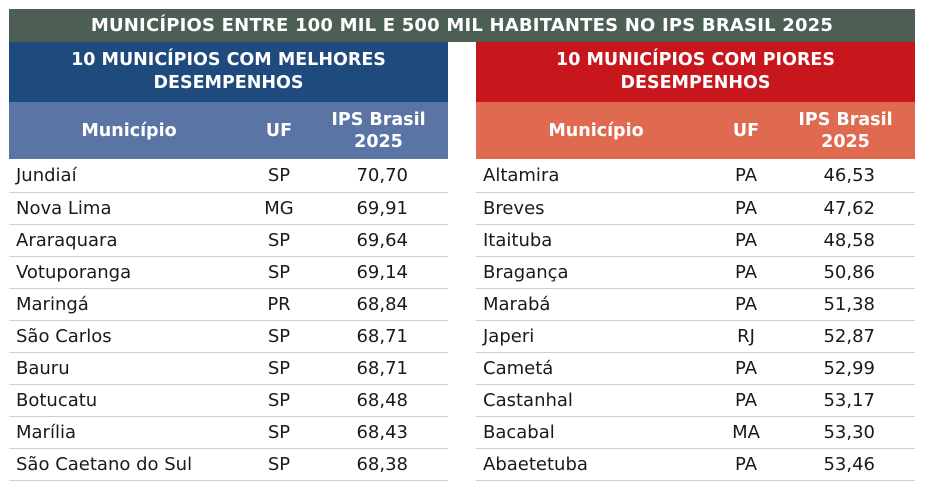 The height and width of the screenshot is (501, 926). I want to click on municipio-cell: Cametá, so click(518, 368).